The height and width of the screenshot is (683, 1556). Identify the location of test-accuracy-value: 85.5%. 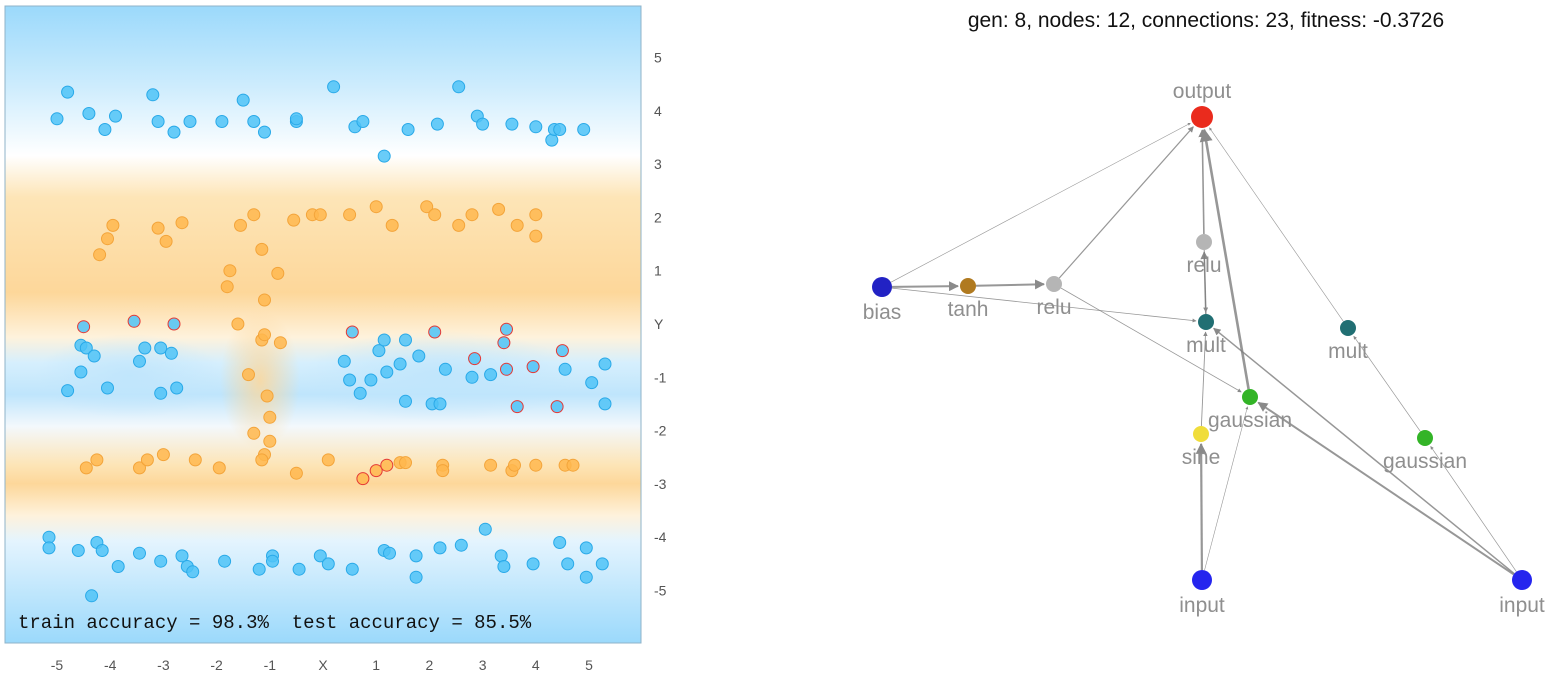
(503, 623).